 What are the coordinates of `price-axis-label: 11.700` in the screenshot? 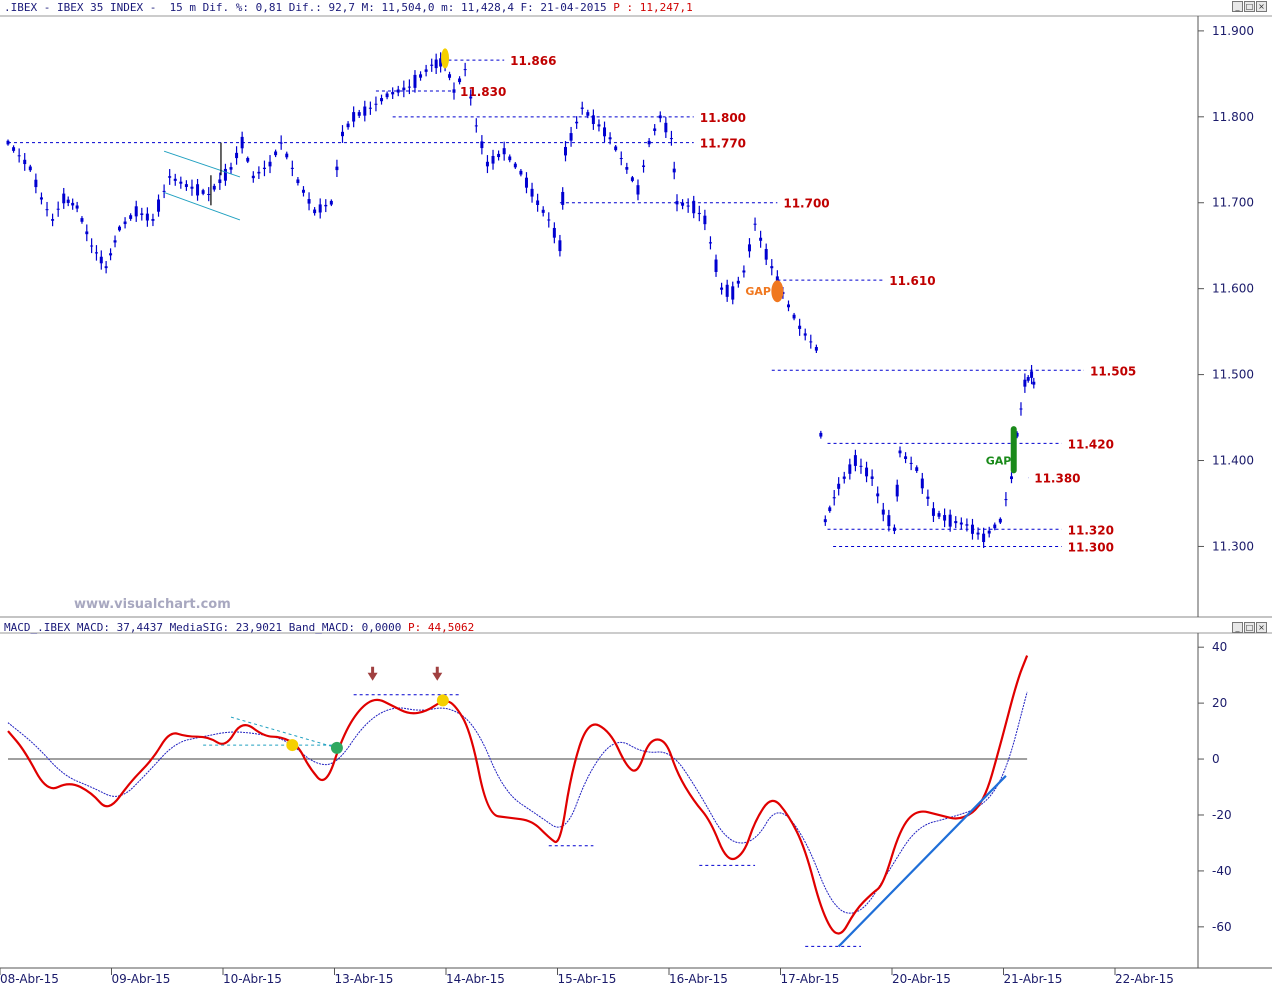 It's located at (1233, 203).